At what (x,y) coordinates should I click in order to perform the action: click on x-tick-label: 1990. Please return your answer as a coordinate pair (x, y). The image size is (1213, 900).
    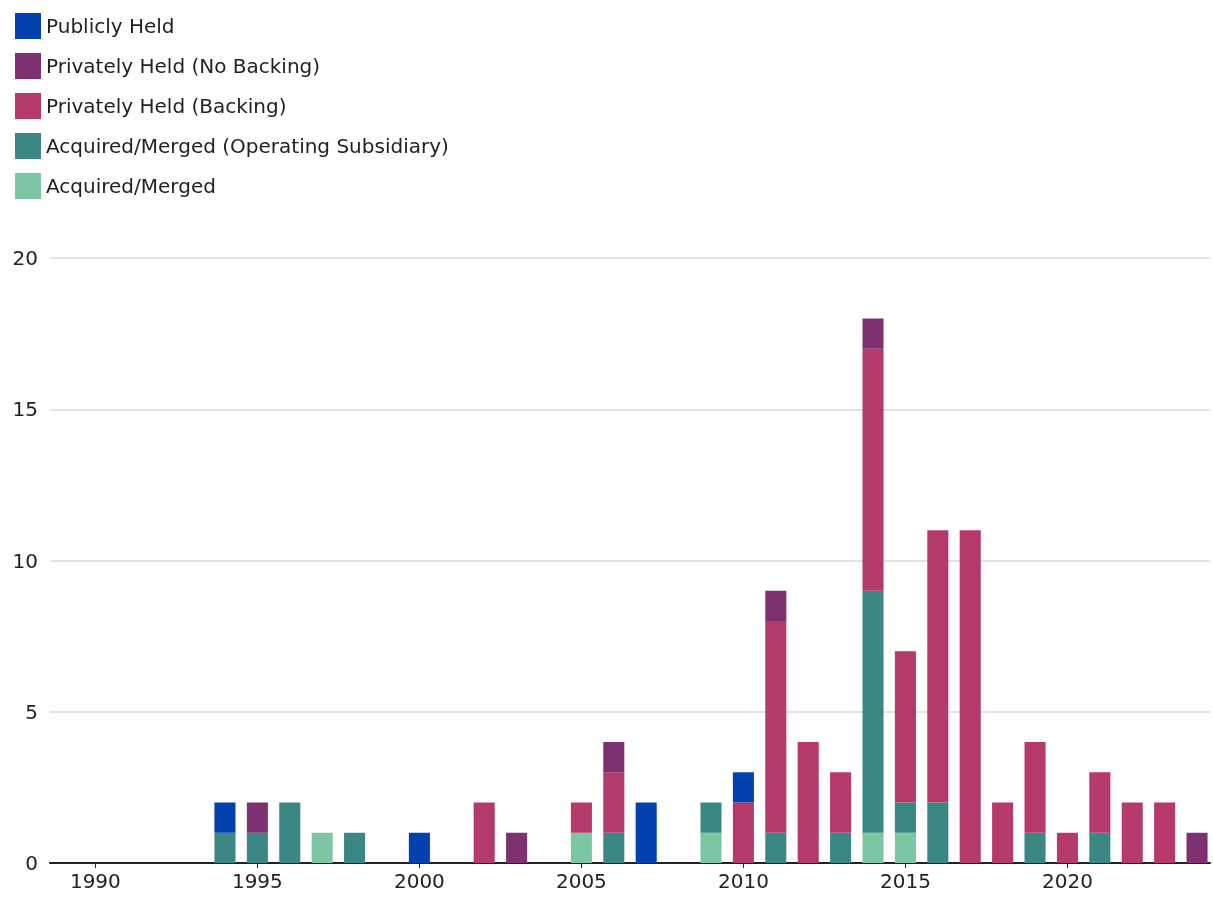
    Looking at the image, I should click on (95, 881).